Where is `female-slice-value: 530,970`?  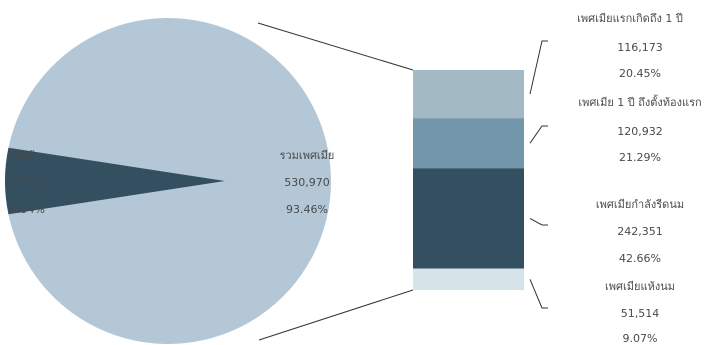 female-slice-value: 530,970 is located at coordinates (307, 182).